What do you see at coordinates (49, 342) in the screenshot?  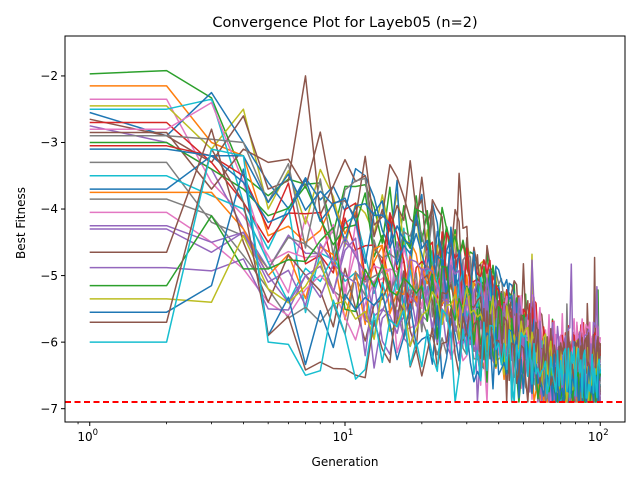 I see `y-tick-label-5: −6` at bounding box center [49, 342].